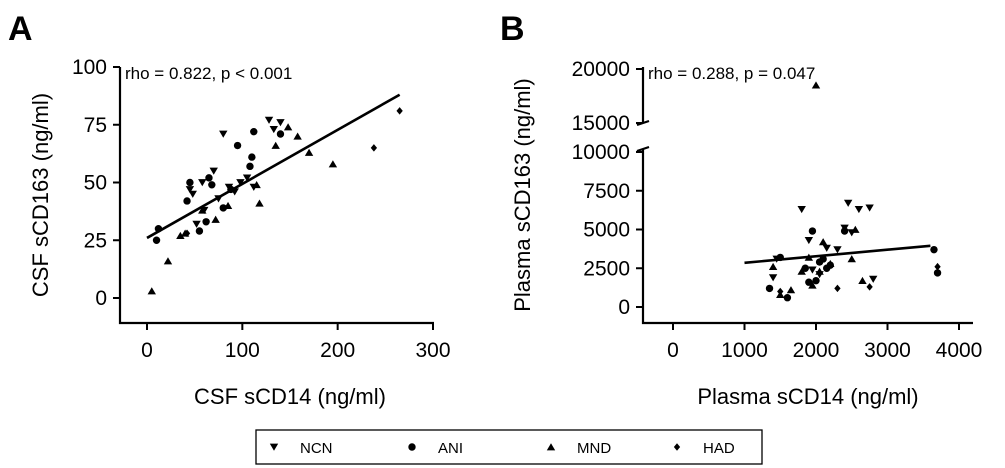 This screenshot has height=468, width=1005. What do you see at coordinates (673, 350) in the screenshot?
I see `panel-b-x-tick-label: 0` at bounding box center [673, 350].